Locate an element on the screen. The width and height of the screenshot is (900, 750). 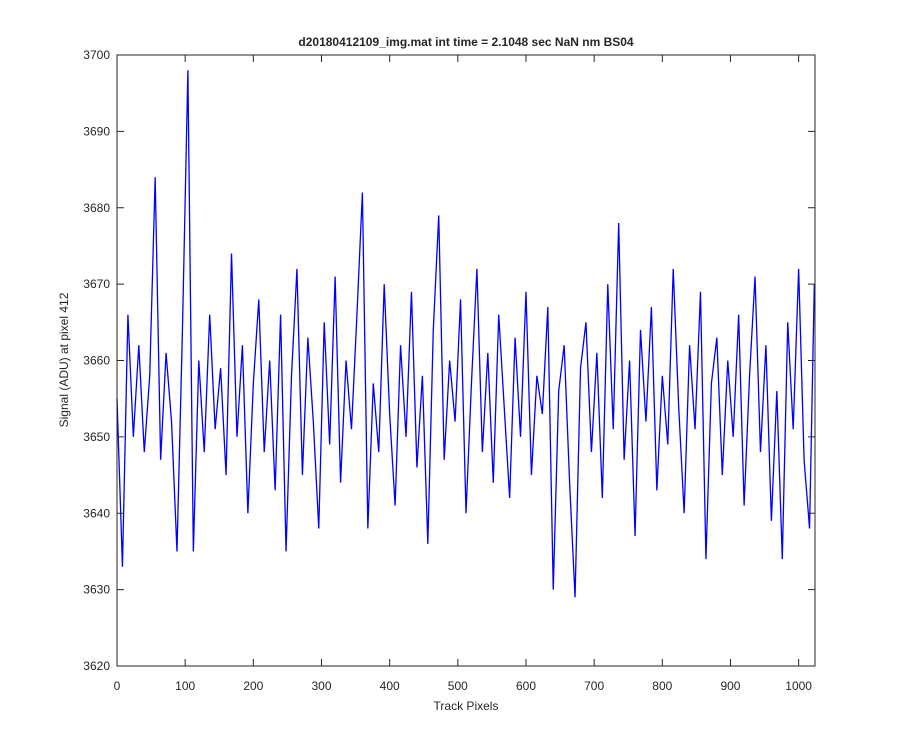
x-axis-label: Track Pixels is located at coordinates (466, 706).